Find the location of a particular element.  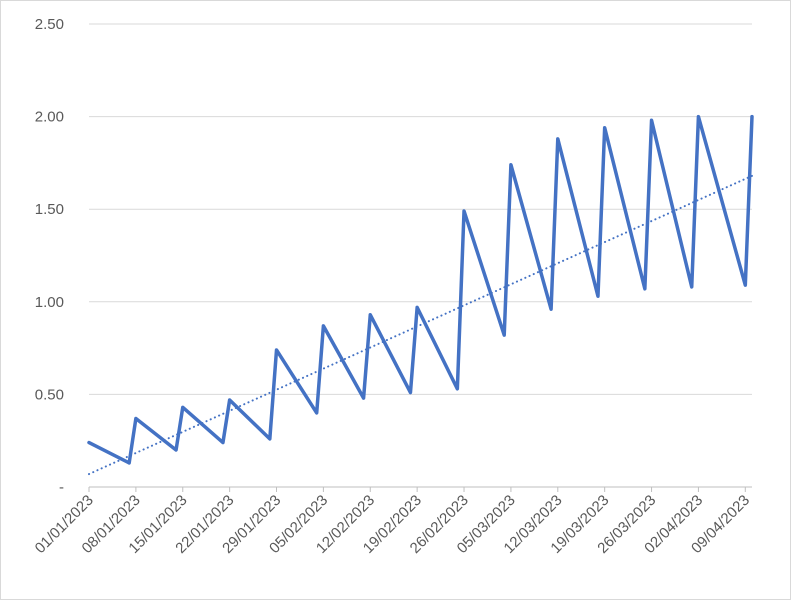

y-tick-label: 2.00 is located at coordinates (49, 117).